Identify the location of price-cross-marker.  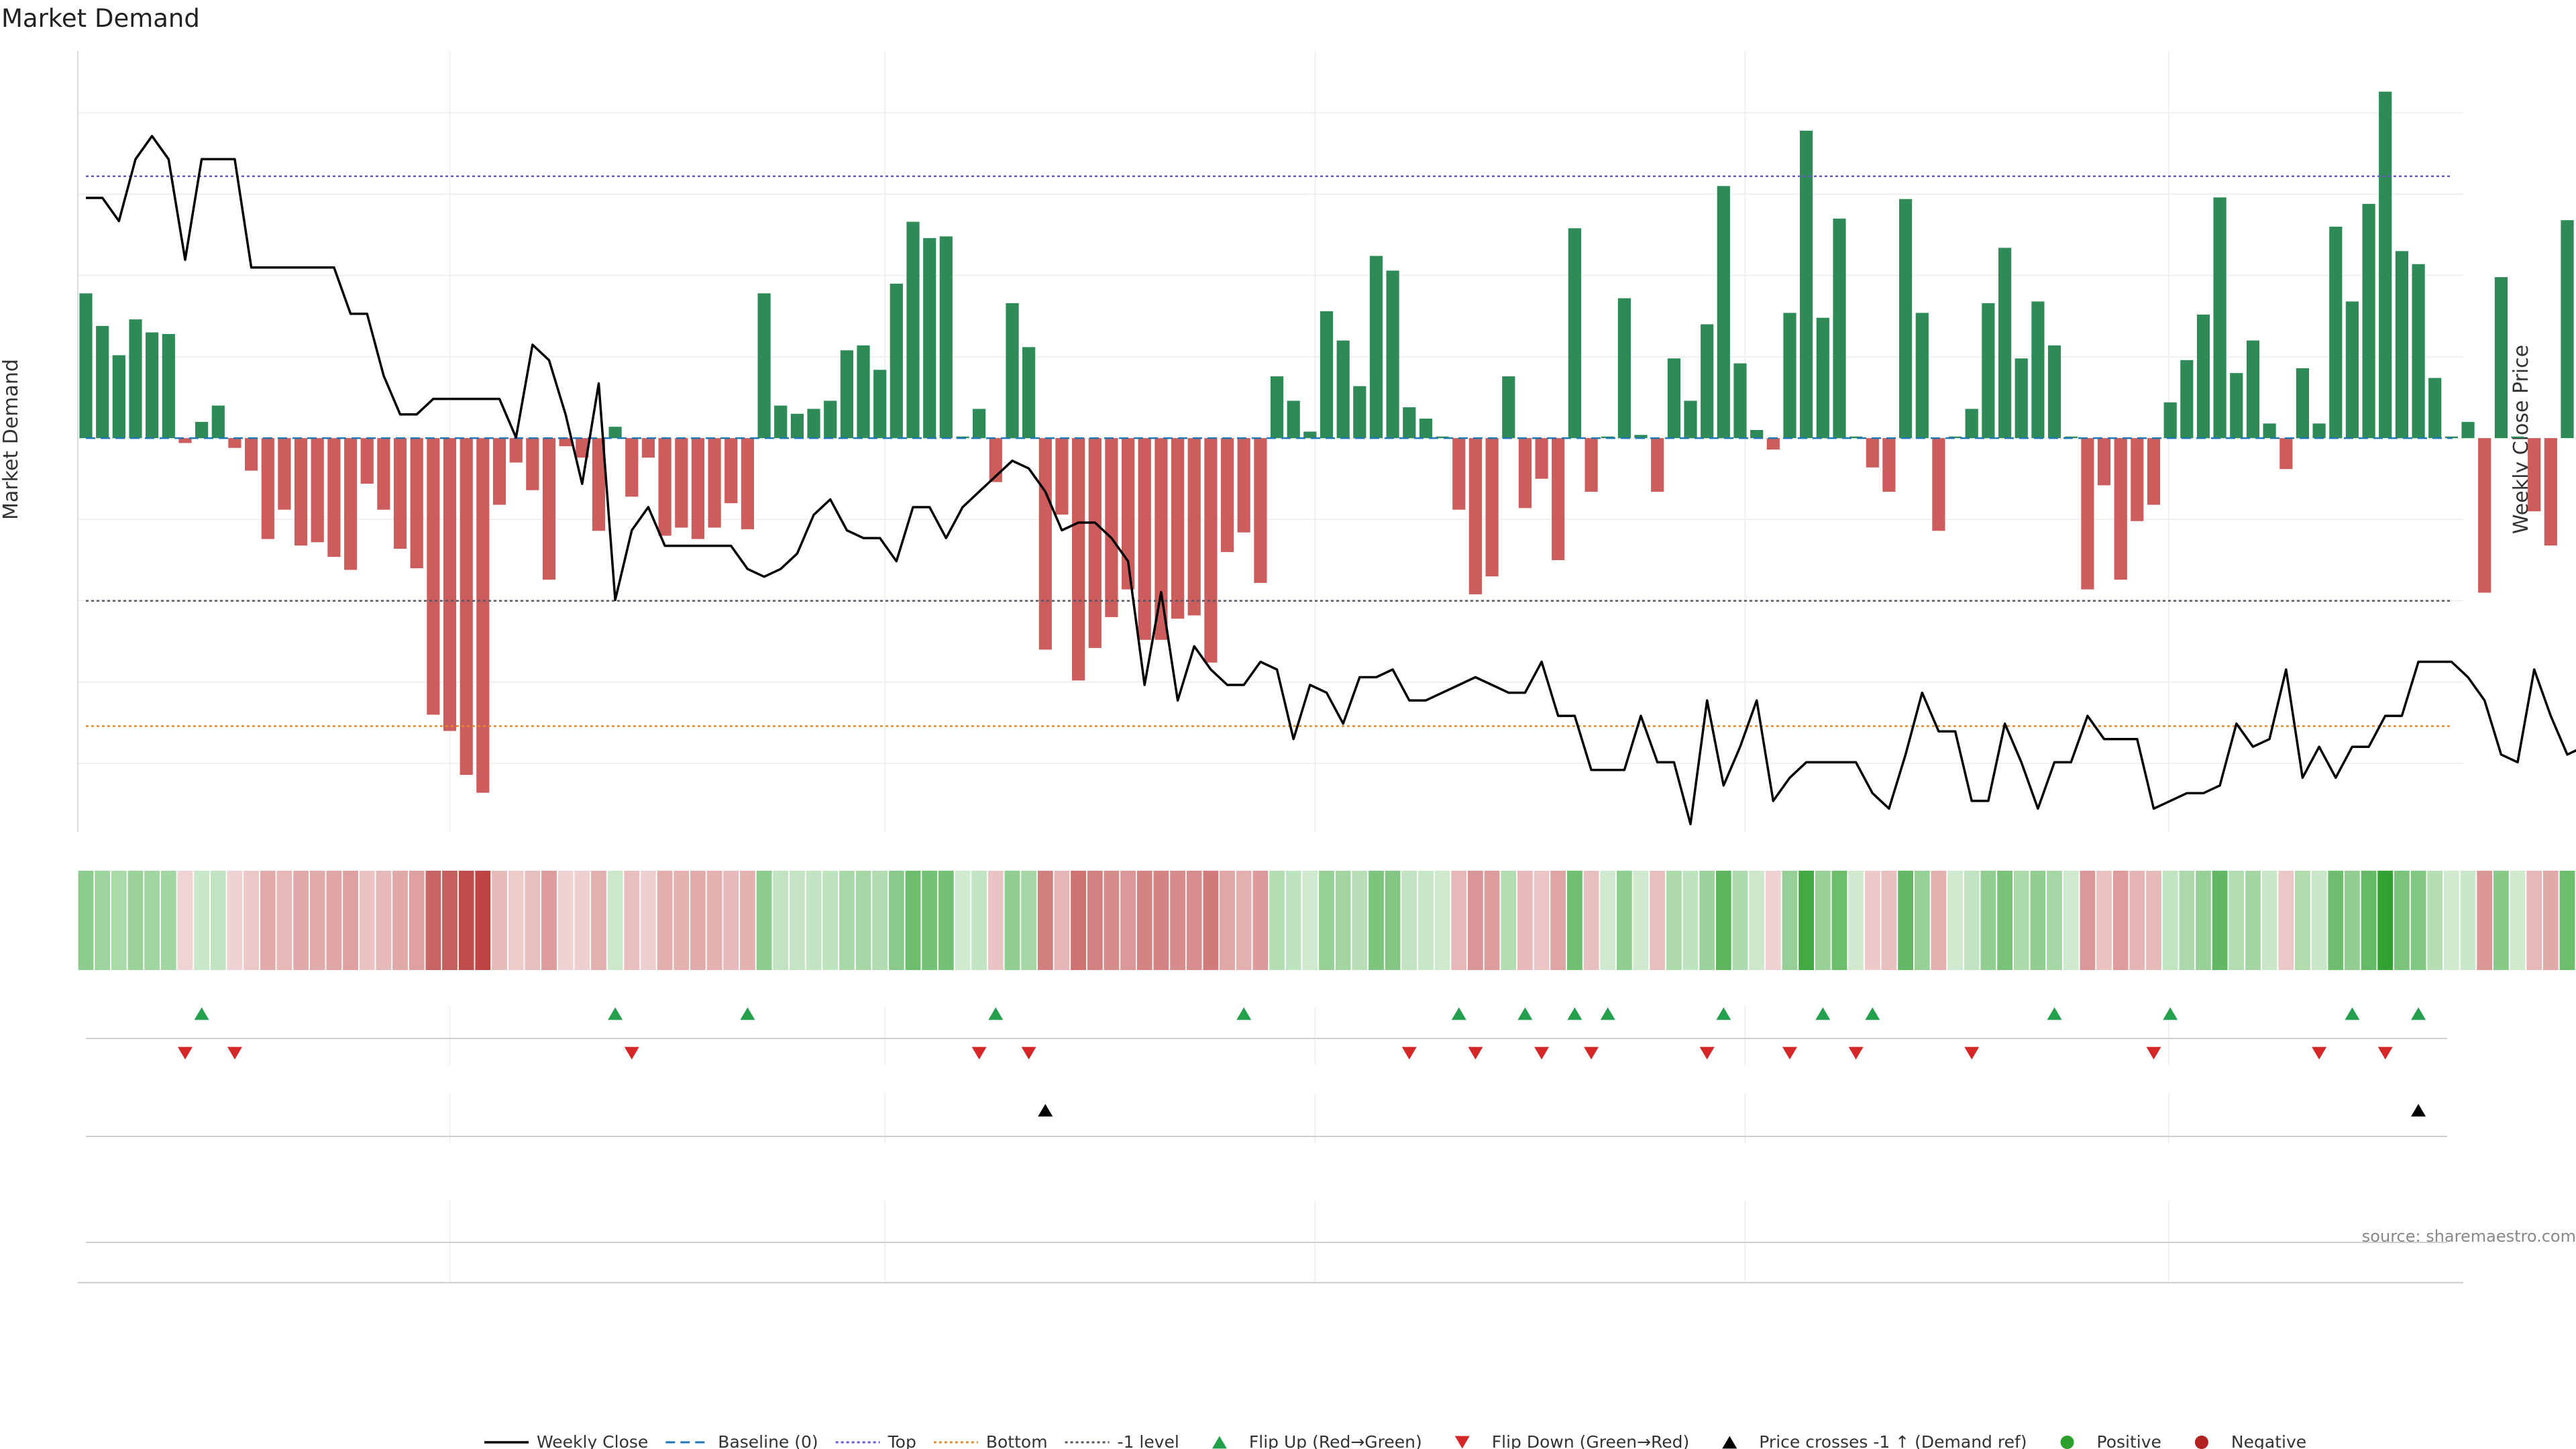
(2418, 1110).